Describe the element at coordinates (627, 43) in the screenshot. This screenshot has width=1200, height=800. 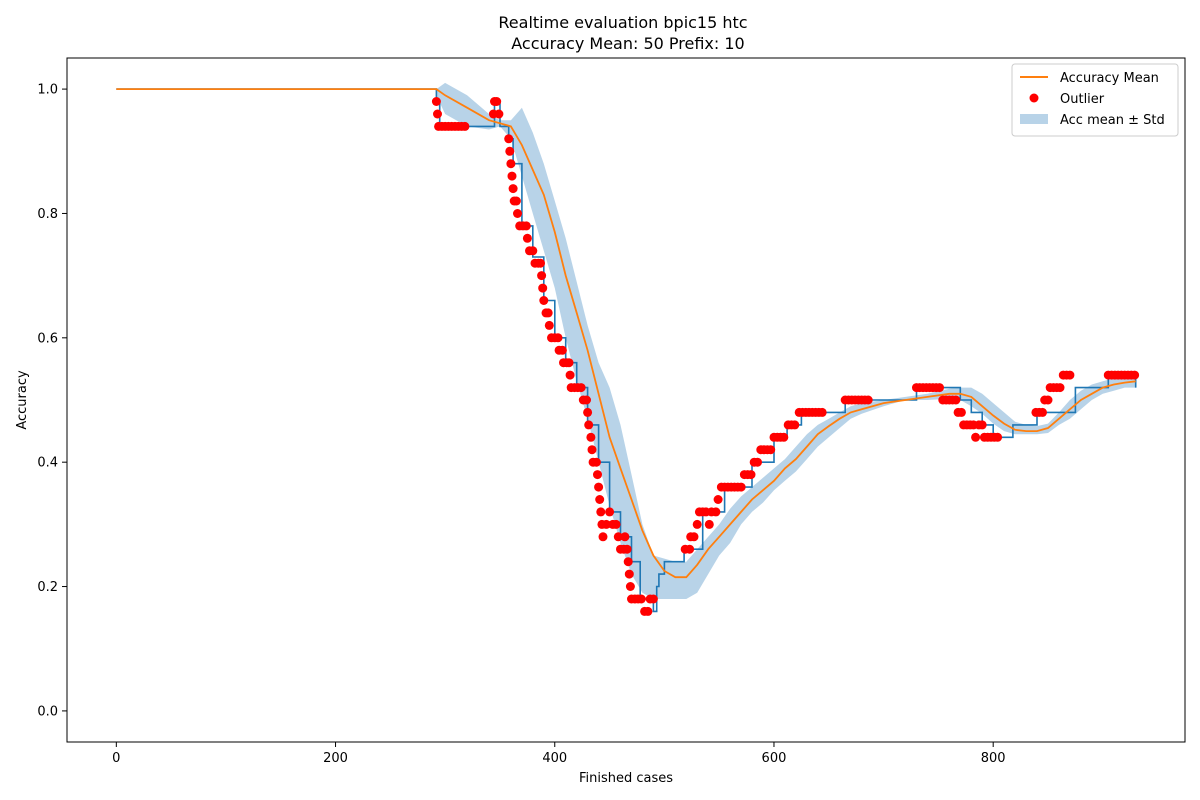
I see `chart-subtitle: Accuracy Mean: 50 Prefix: 10` at that location.